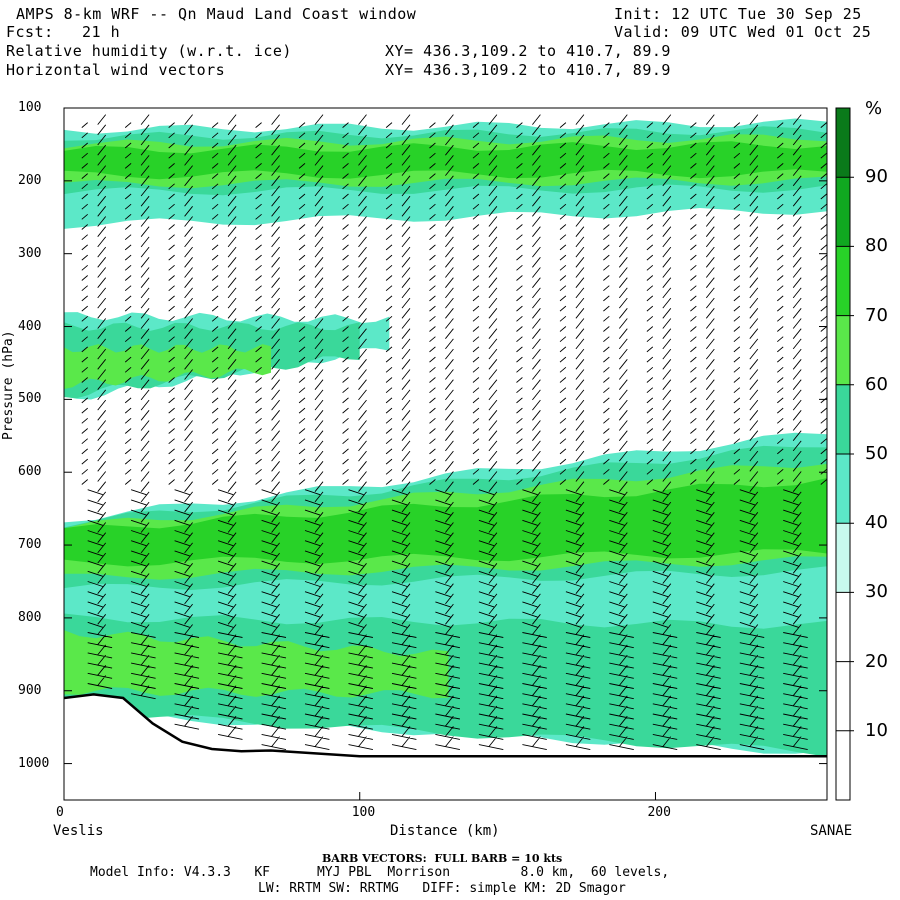 The height and width of the screenshot is (900, 900). I want to click on x-tick-label-0: 0, so click(60, 812).